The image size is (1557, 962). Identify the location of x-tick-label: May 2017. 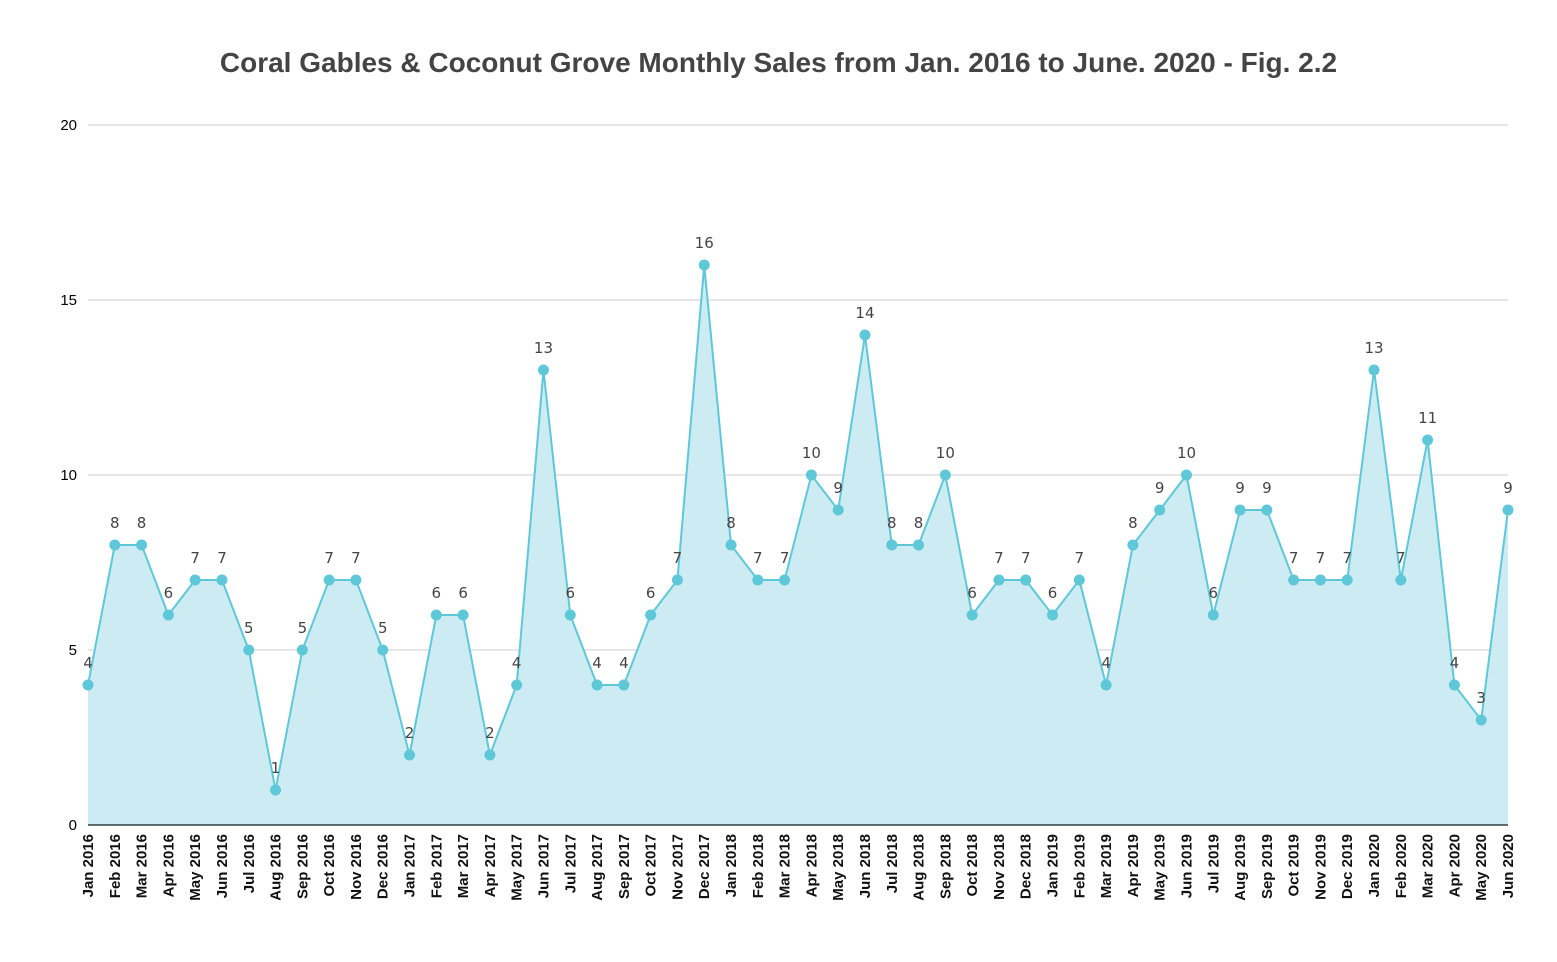
(517, 867).